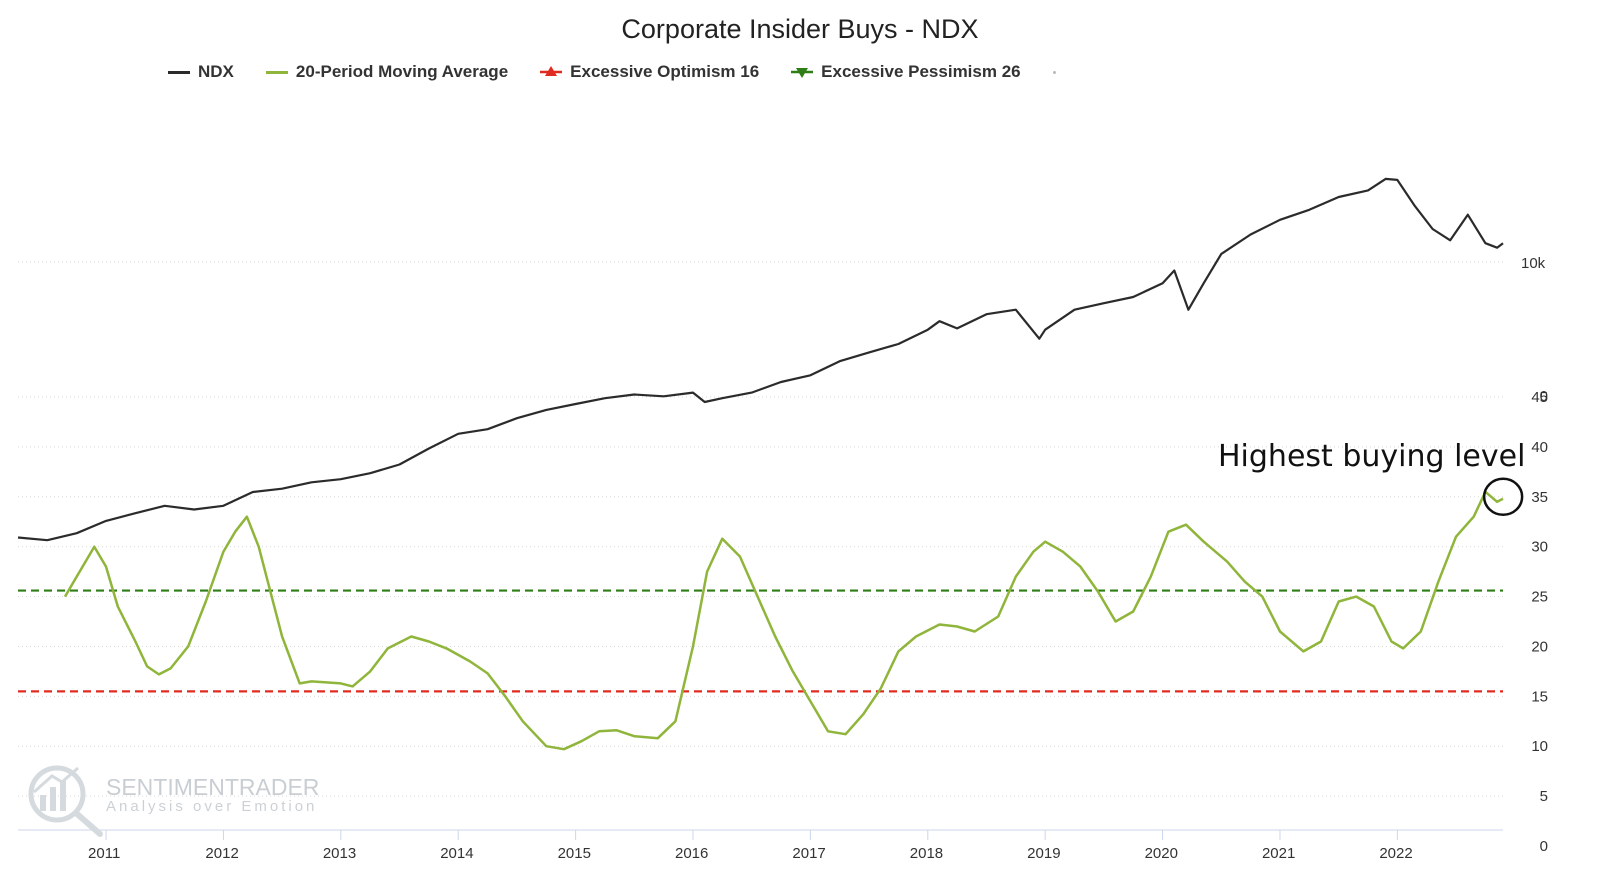 The image size is (1600, 894). What do you see at coordinates (665, 71) in the screenshot?
I see `legend-label-excessive-optimism: Excessive Optimism 16` at bounding box center [665, 71].